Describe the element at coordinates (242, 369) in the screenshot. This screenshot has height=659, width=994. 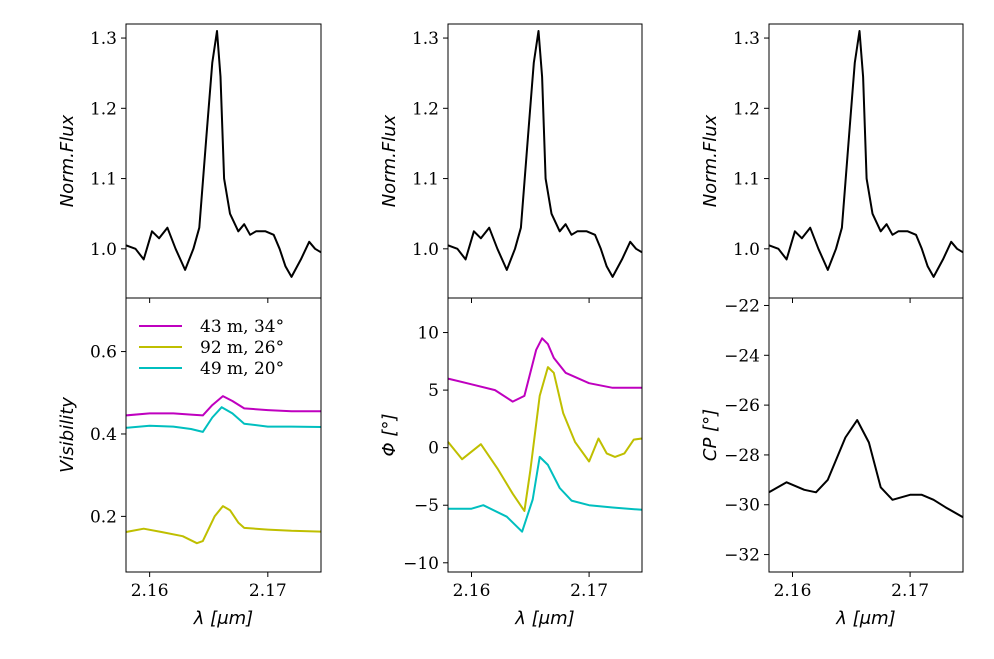
I see `legend-label: 49 m, 20°` at that location.